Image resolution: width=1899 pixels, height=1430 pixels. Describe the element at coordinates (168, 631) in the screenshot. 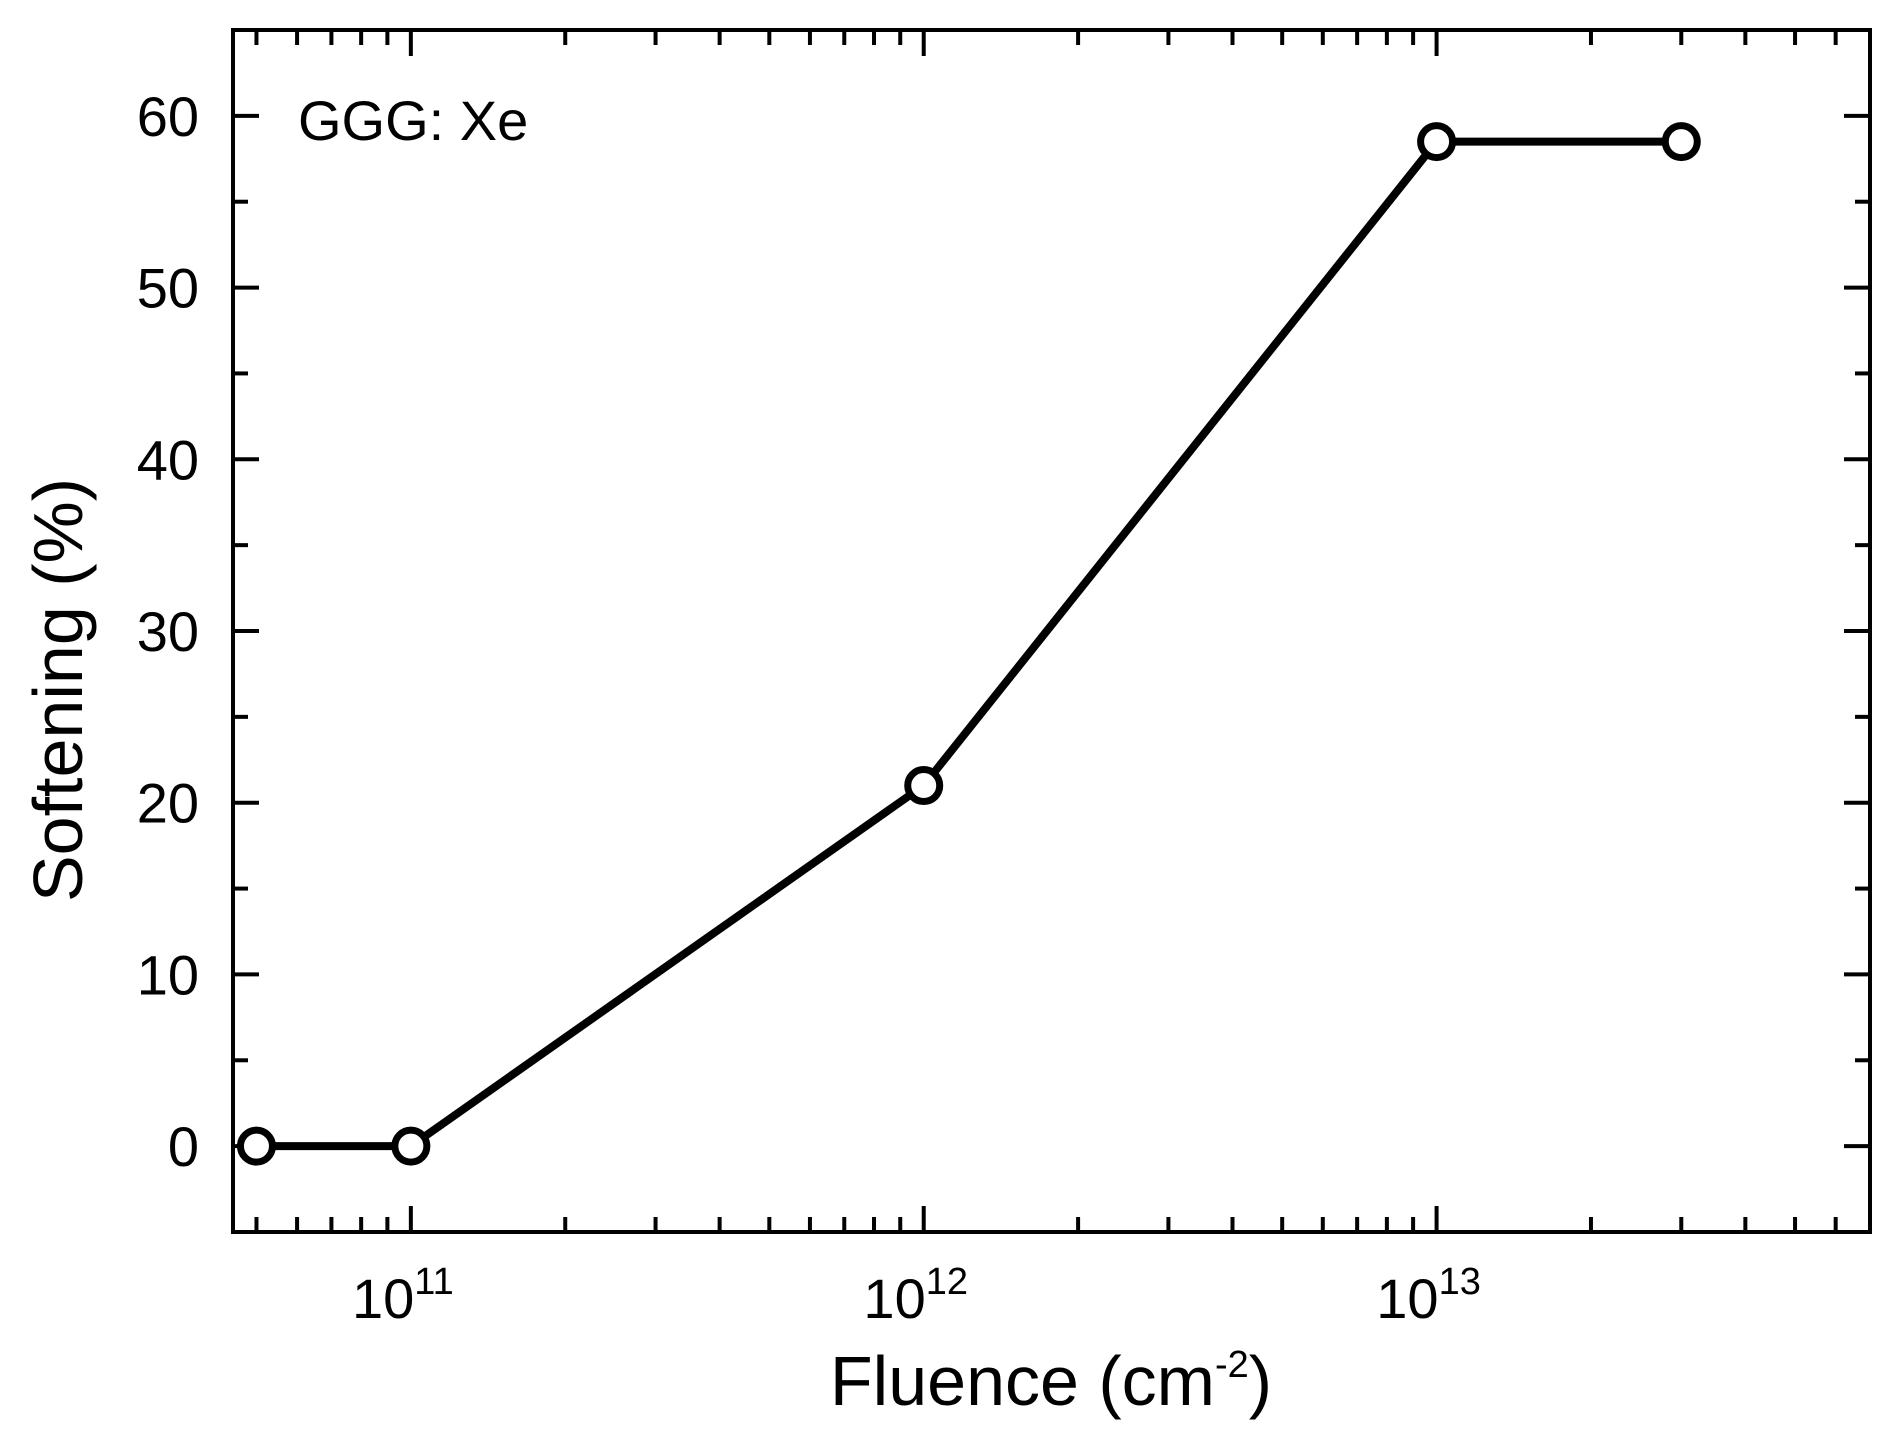

I see `y-tick-label: 30` at that location.